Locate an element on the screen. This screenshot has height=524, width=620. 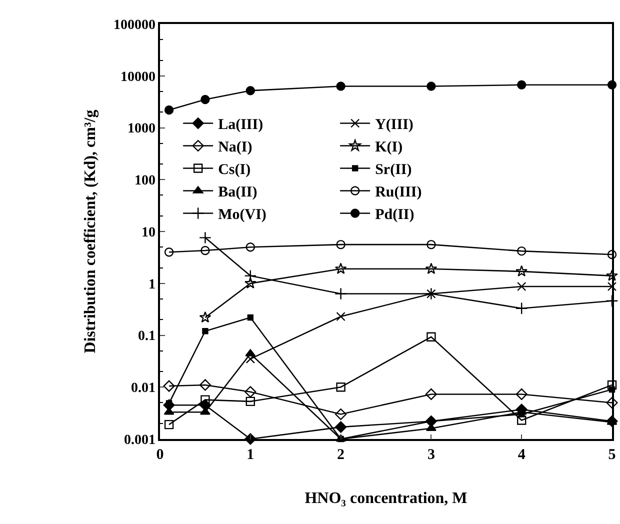
legend-label: Ru(III) is located at coordinates (398, 192).